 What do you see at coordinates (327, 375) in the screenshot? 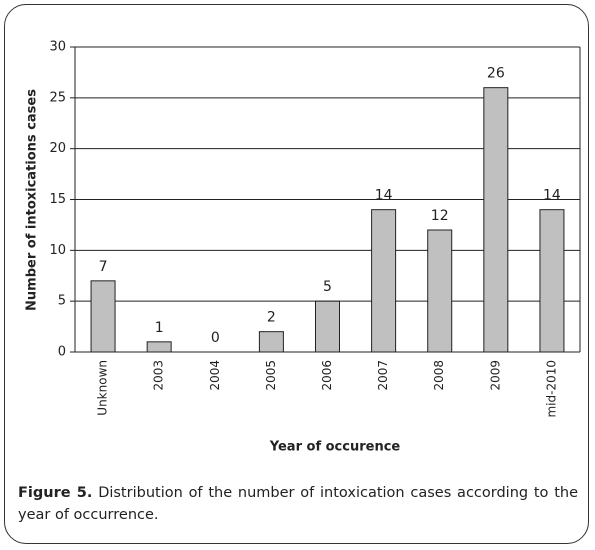
I see `x-tick-label: 2006` at bounding box center [327, 375].